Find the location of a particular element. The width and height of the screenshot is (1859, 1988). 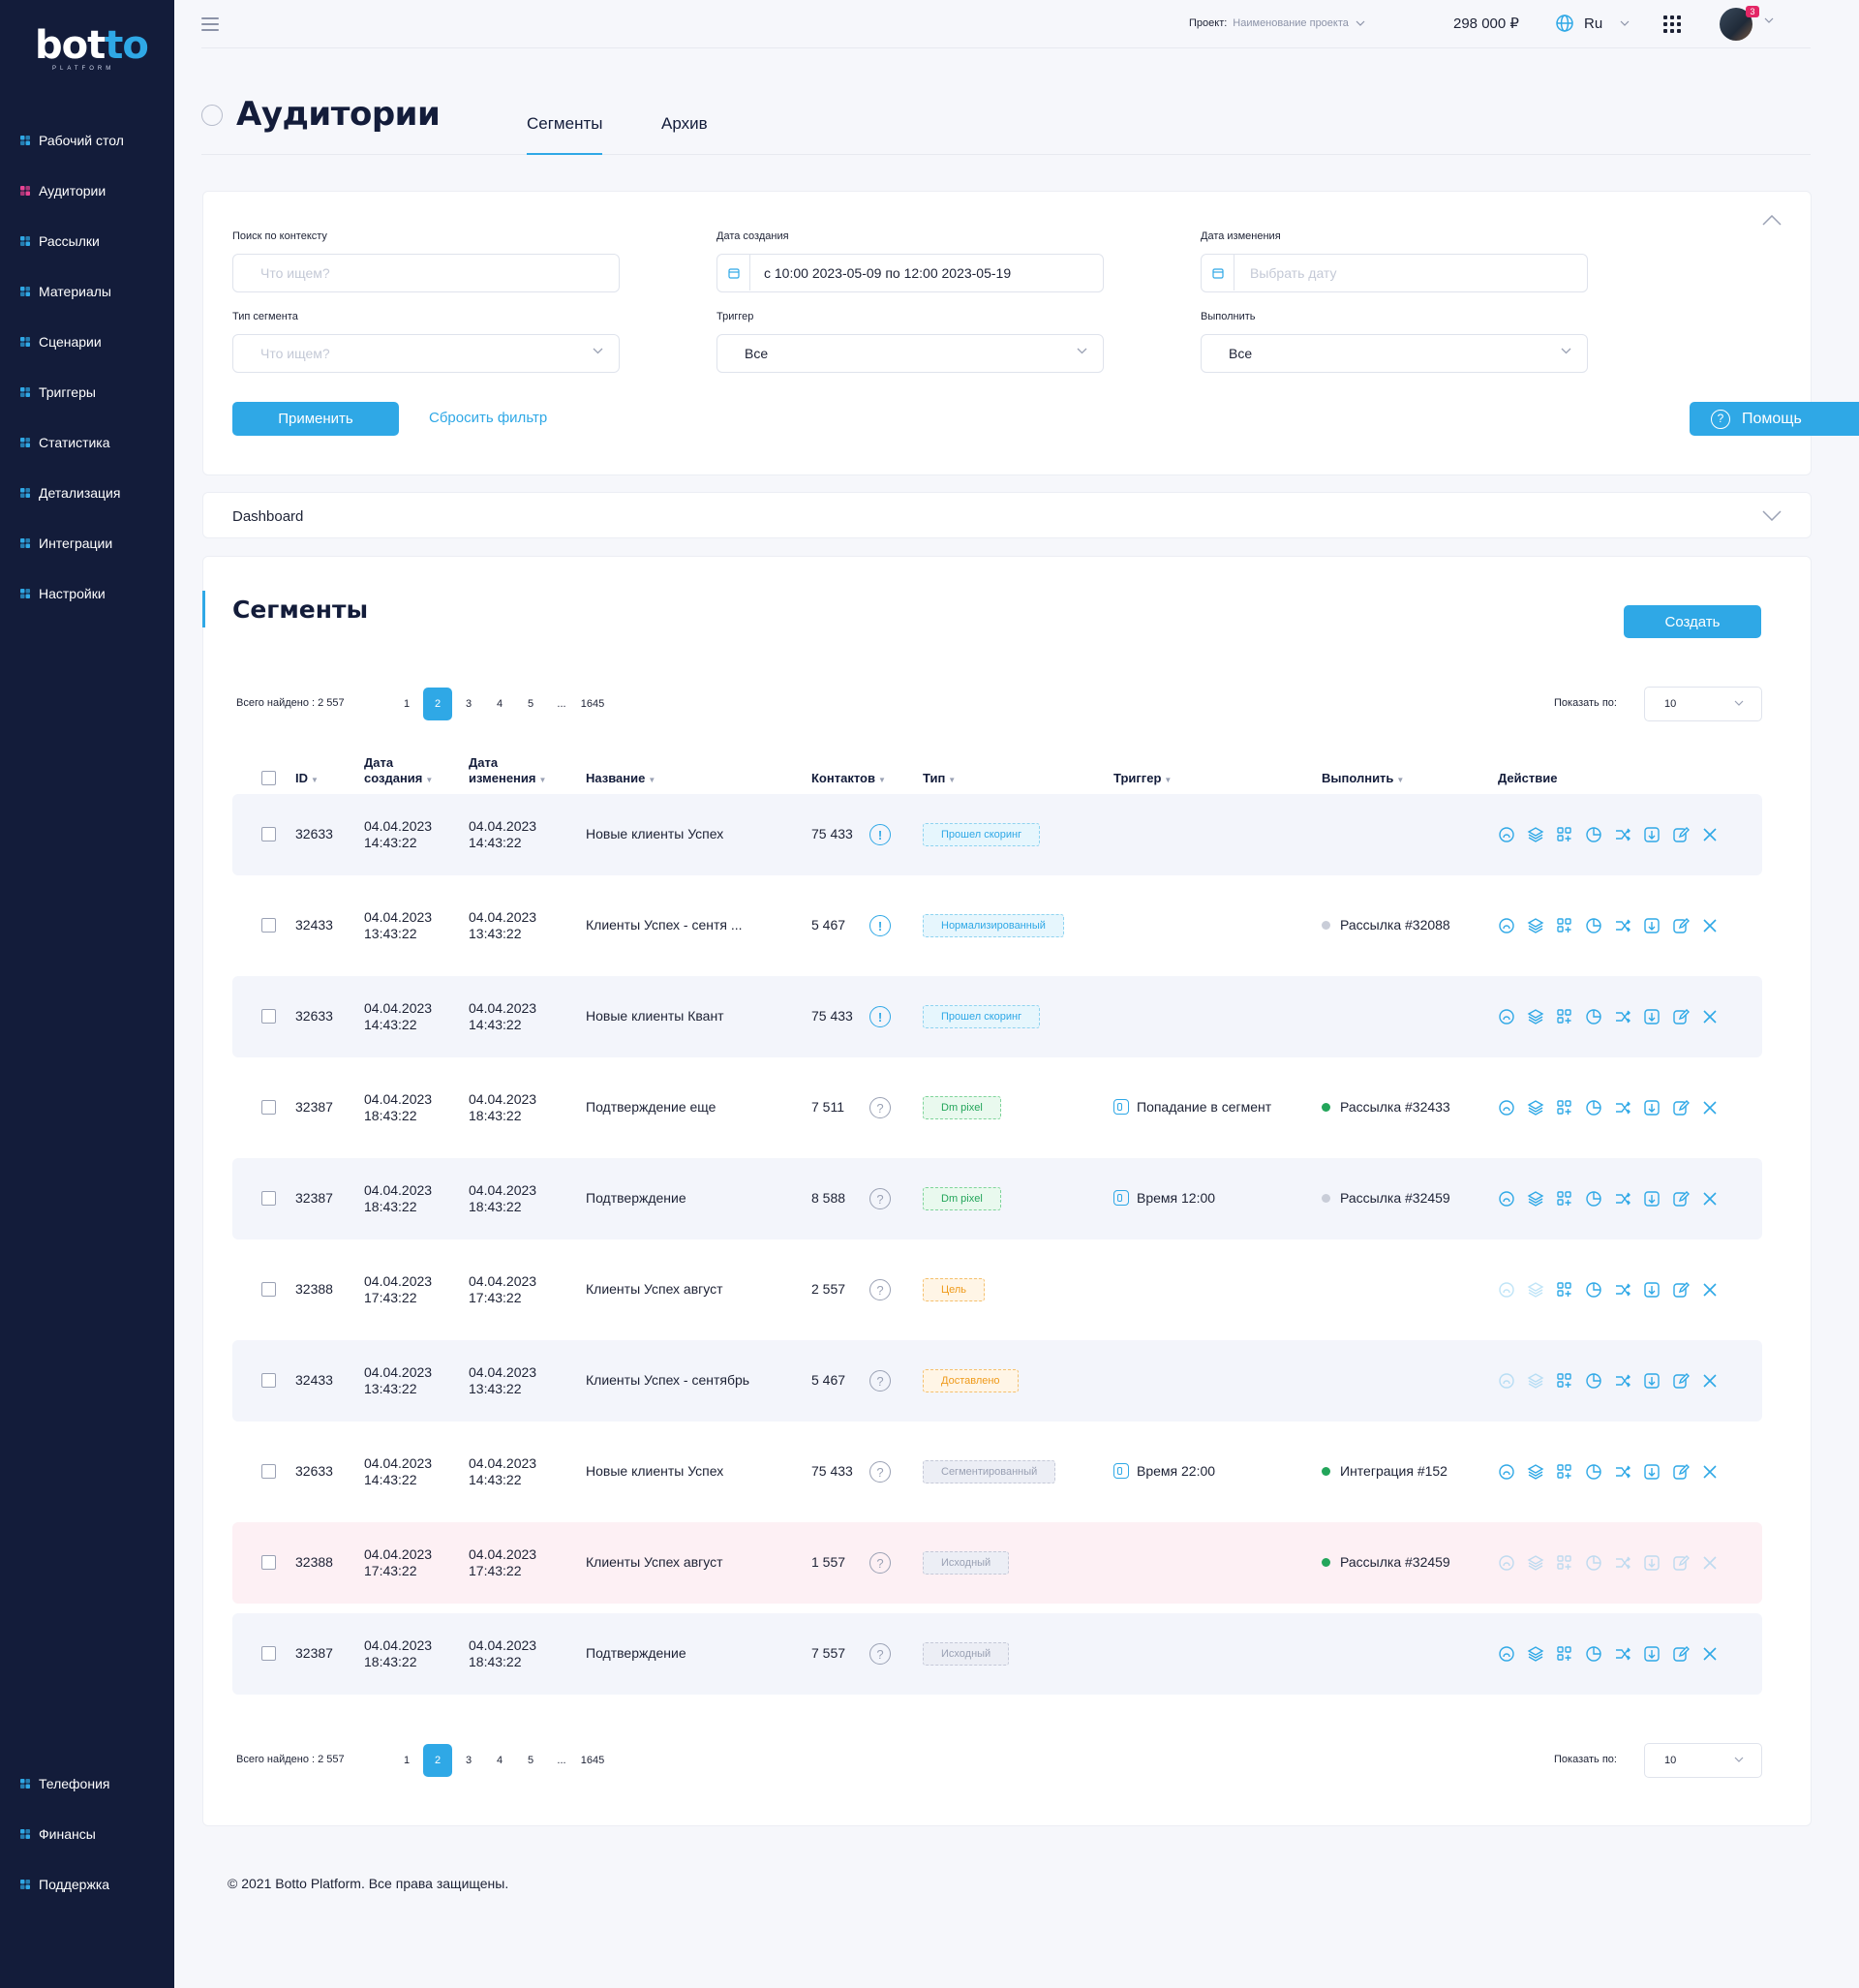

col-contacts: Контактов ▼ is located at coordinates (848, 778).